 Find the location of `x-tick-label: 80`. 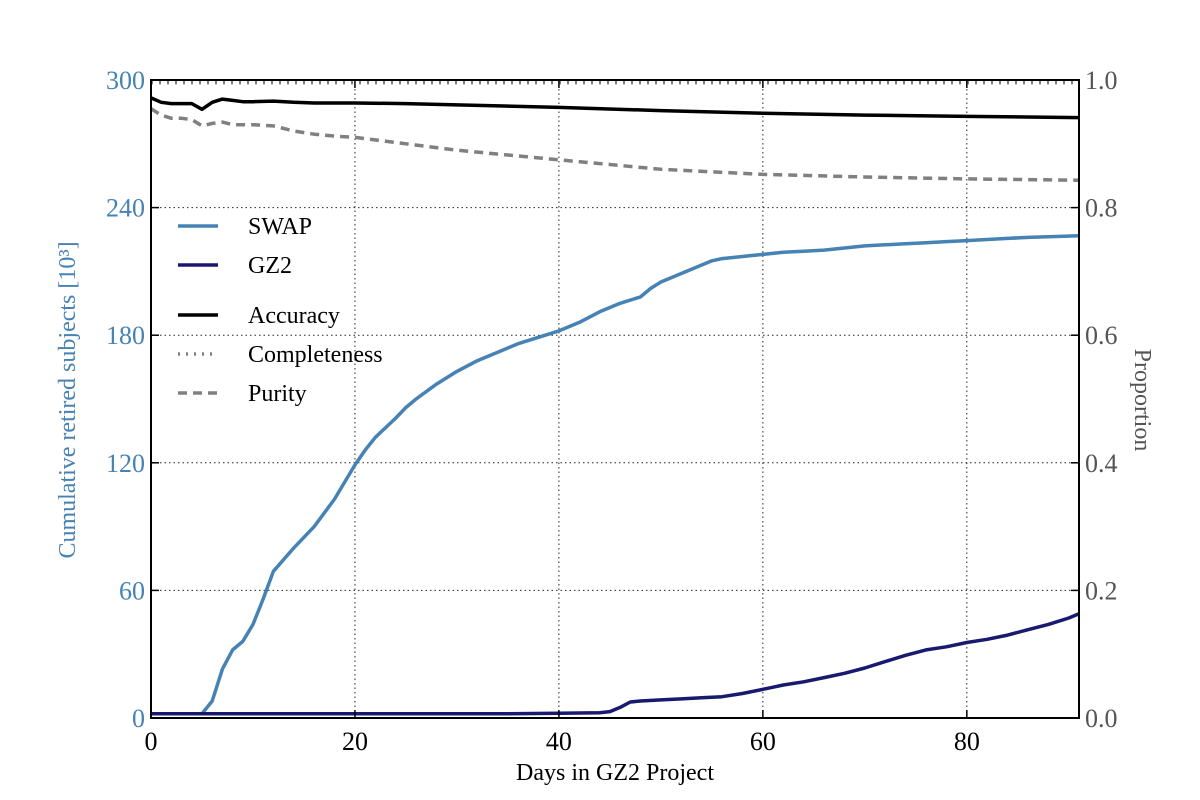

x-tick-label: 80 is located at coordinates (967, 741).